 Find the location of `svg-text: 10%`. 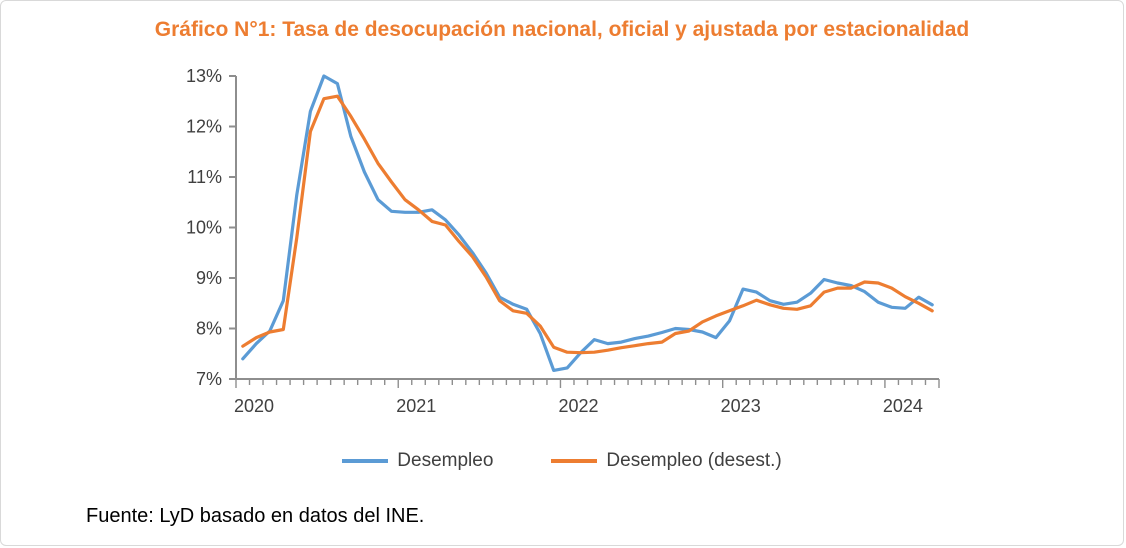

svg-text: 10% is located at coordinates (204, 228).